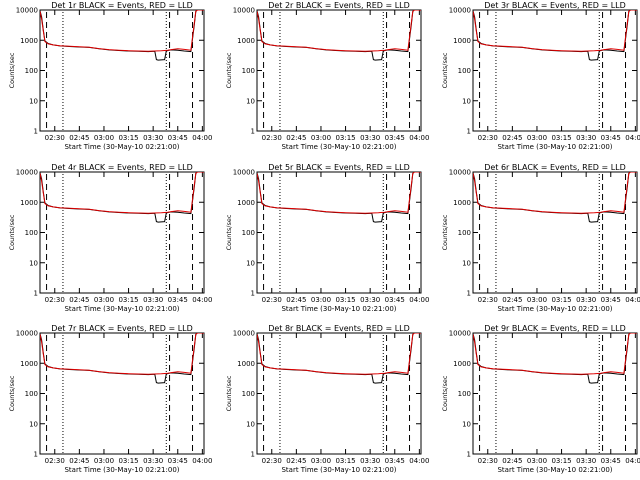 Image resolution: width=640 pixels, height=480 pixels. What do you see at coordinates (122, 5) in the screenshot?
I see `panel-title: Det 1r BLACK = Events, RED = LLD` at bounding box center [122, 5].